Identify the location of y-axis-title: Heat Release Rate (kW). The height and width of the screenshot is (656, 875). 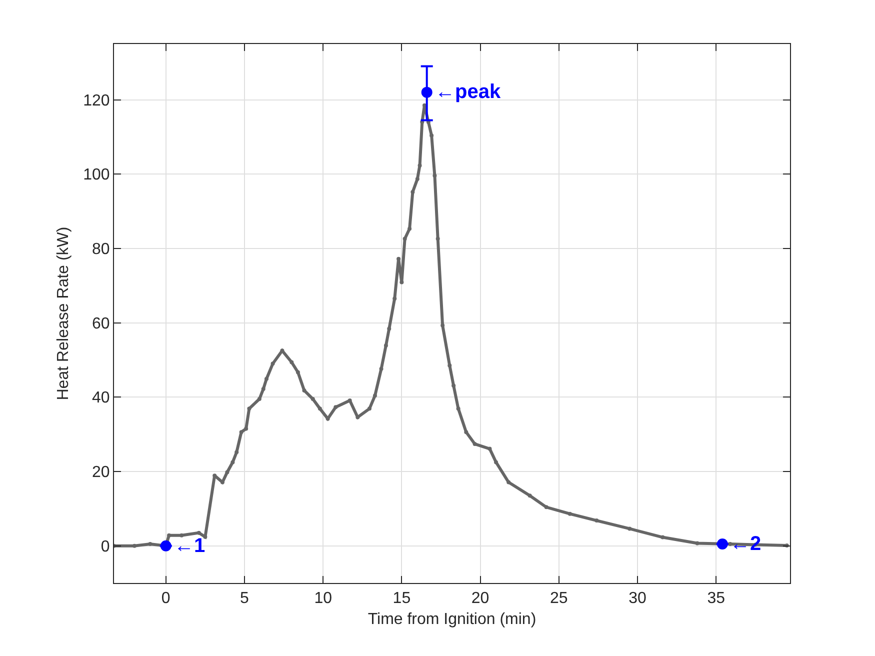
(63, 313).